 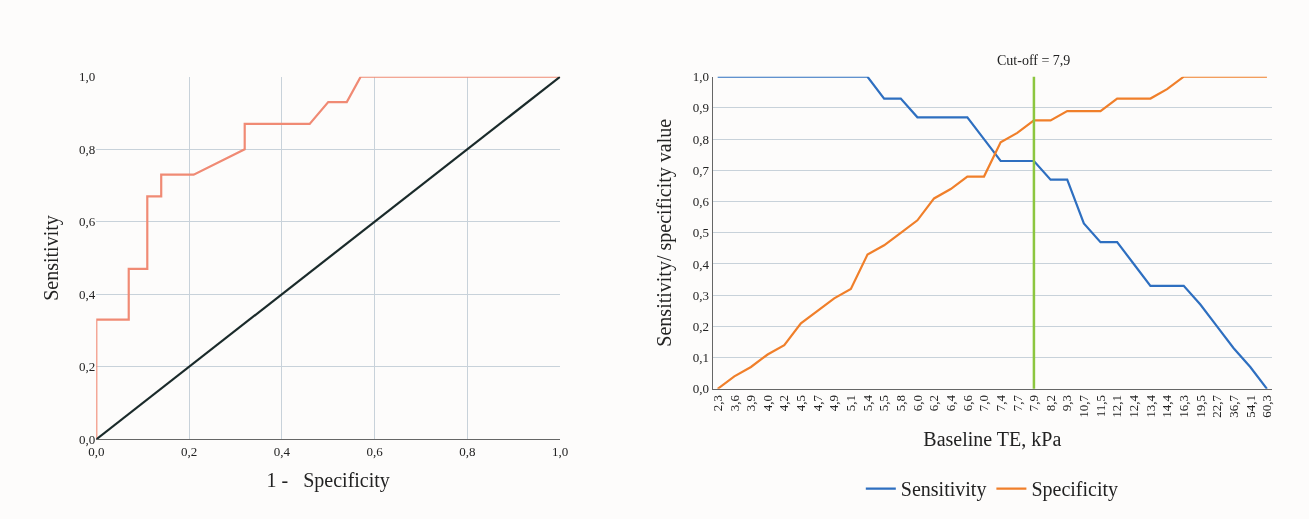 I want to click on x-tick-label: 7,0, so click(x=984, y=403).